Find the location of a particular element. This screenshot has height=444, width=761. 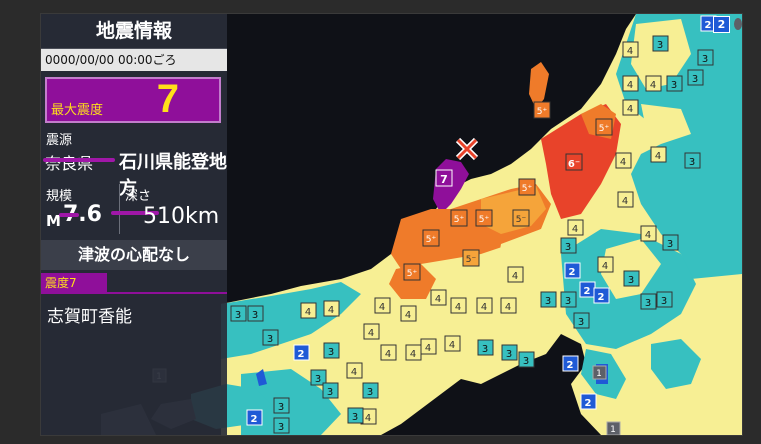

badge-2-corner-icon: 2 is located at coordinates (721, 24).